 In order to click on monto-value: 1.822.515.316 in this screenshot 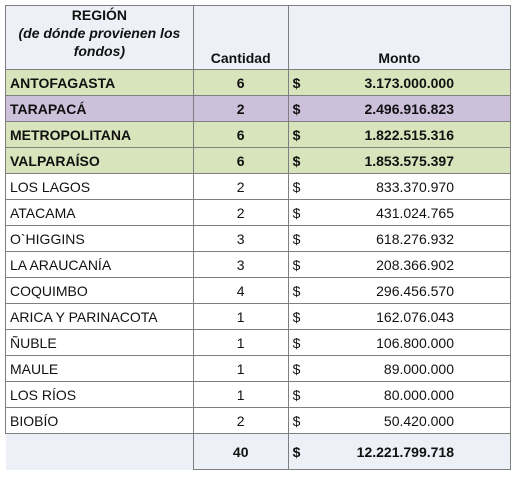, I will do `click(409, 134)`.